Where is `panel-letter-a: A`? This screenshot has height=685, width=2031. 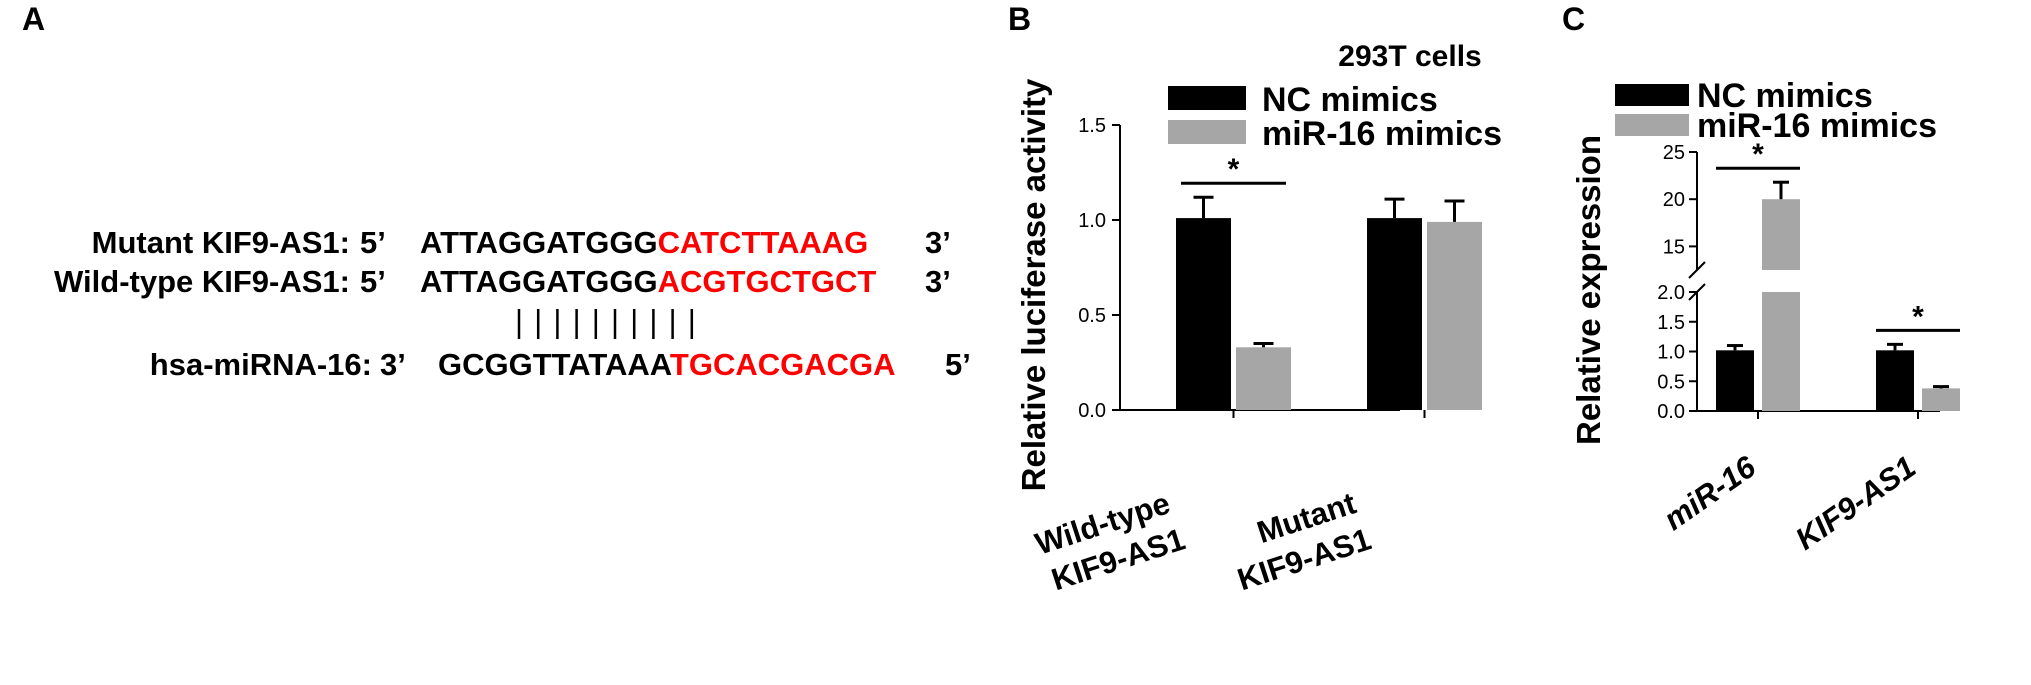
panel-letter-a: A is located at coordinates (33, 19).